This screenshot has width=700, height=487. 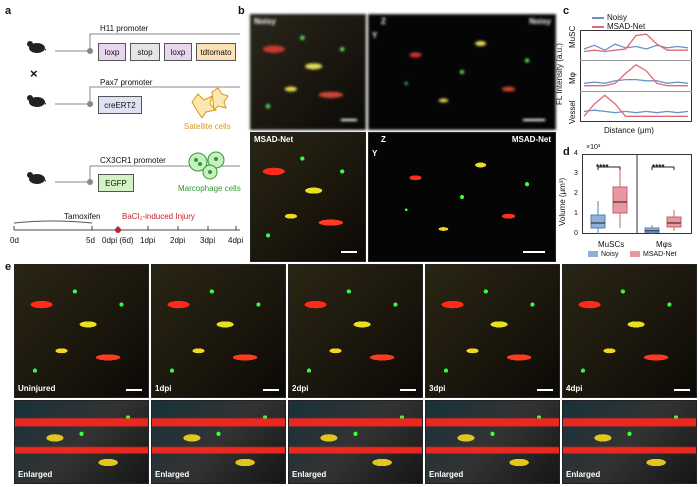 What do you see at coordinates (126, 226) in the screenshot?
I see `timeline-axis` at bounding box center [126, 226].